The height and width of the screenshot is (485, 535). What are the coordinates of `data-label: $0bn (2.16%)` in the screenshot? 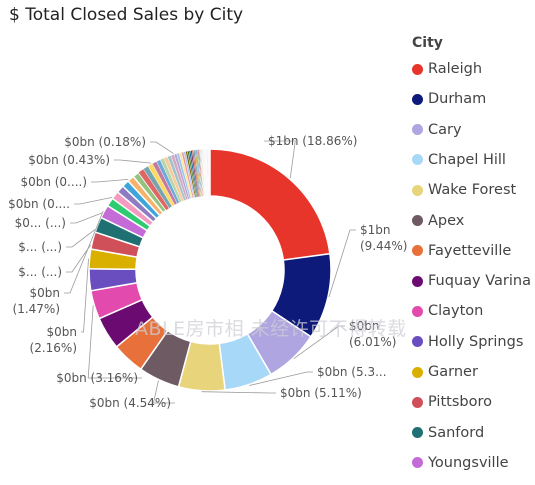 It's located at (53, 340).